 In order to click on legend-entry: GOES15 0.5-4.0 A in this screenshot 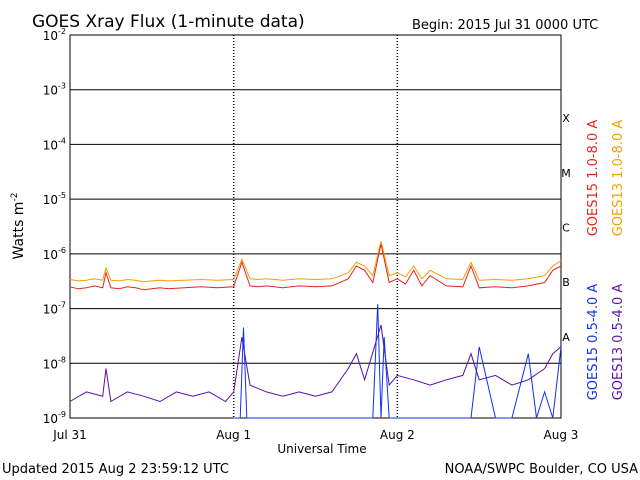, I will do `click(593, 342)`.